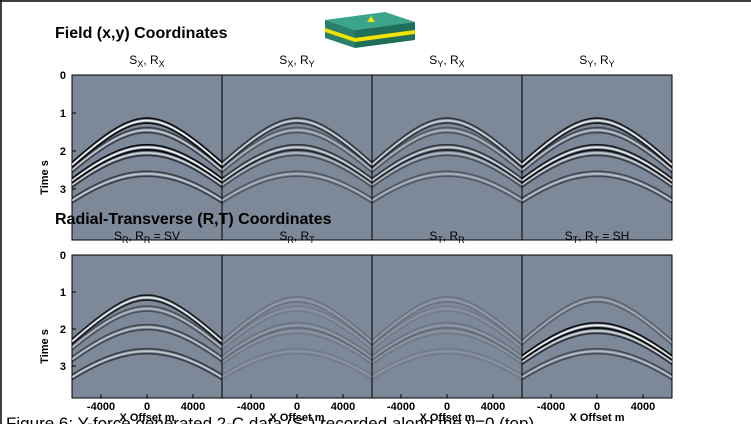 This screenshot has width=751, height=424. I want to click on y-tick-label: 1, so click(63, 114).